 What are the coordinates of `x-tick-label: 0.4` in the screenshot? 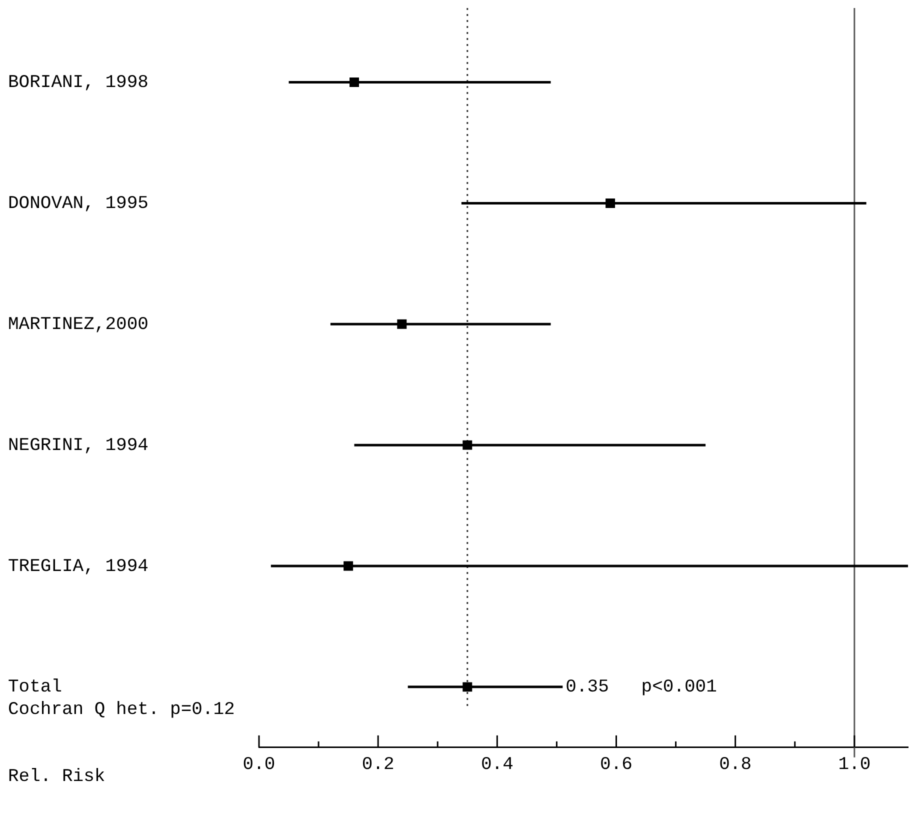 It's located at (497, 764).